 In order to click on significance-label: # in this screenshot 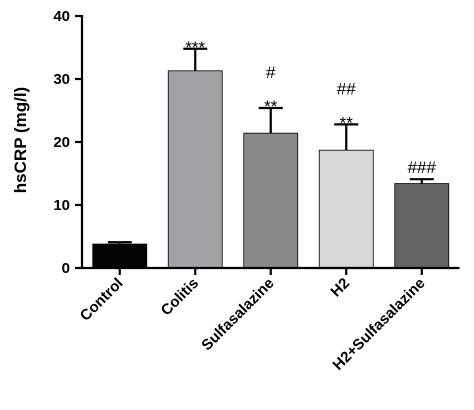, I will do `click(271, 72)`.